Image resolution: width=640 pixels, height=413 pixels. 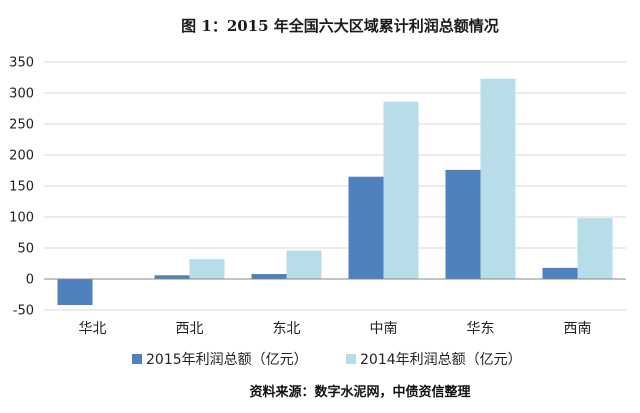 What do you see at coordinates (21, 156) in the screenshot?
I see `y-tick-label: 200` at bounding box center [21, 156].